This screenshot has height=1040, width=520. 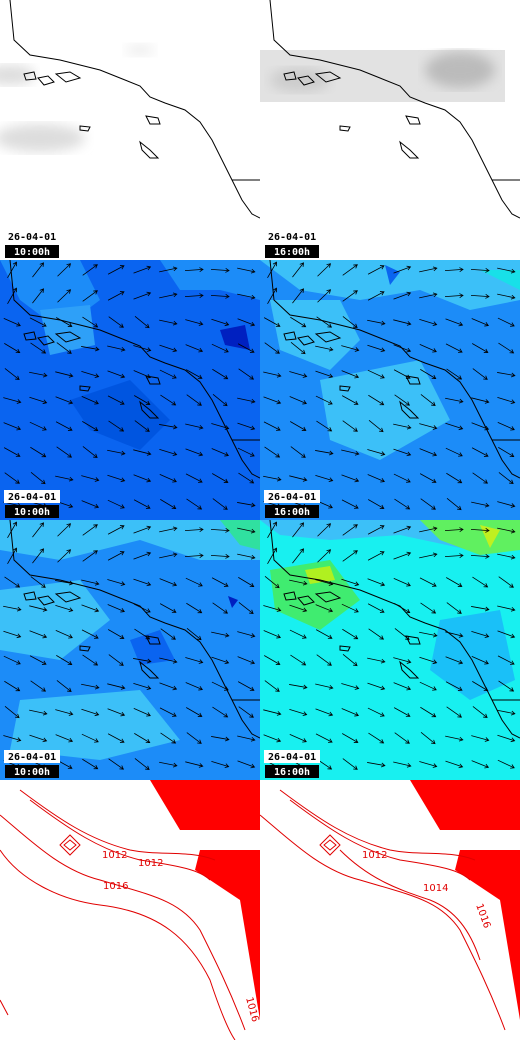 I want to click on time-label: 16:00h, so click(x=292, y=772).